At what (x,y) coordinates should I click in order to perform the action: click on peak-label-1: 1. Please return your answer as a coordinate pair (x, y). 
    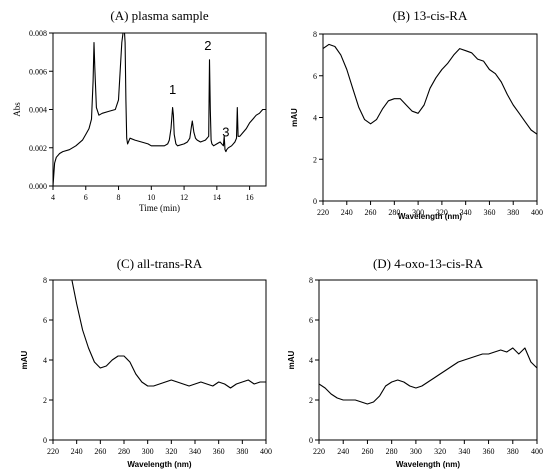
    Looking at the image, I should click on (172, 89).